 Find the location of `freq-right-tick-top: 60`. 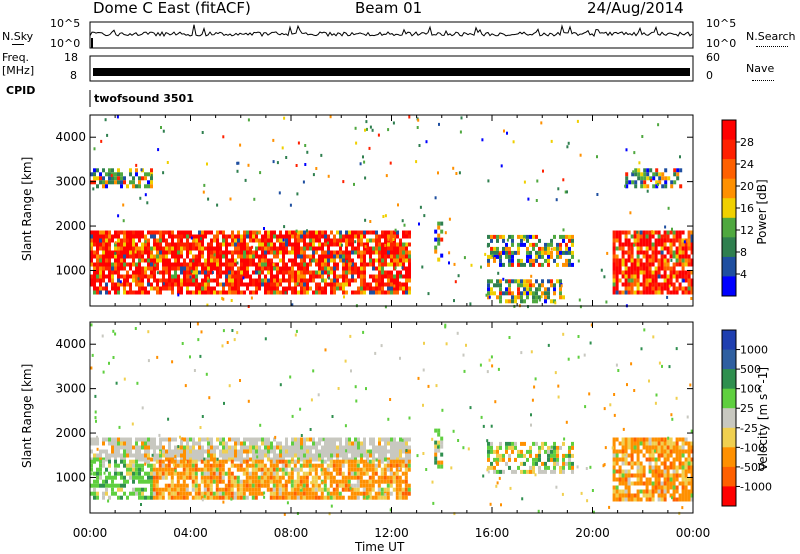

freq-right-tick-top: 60 is located at coordinates (713, 57).